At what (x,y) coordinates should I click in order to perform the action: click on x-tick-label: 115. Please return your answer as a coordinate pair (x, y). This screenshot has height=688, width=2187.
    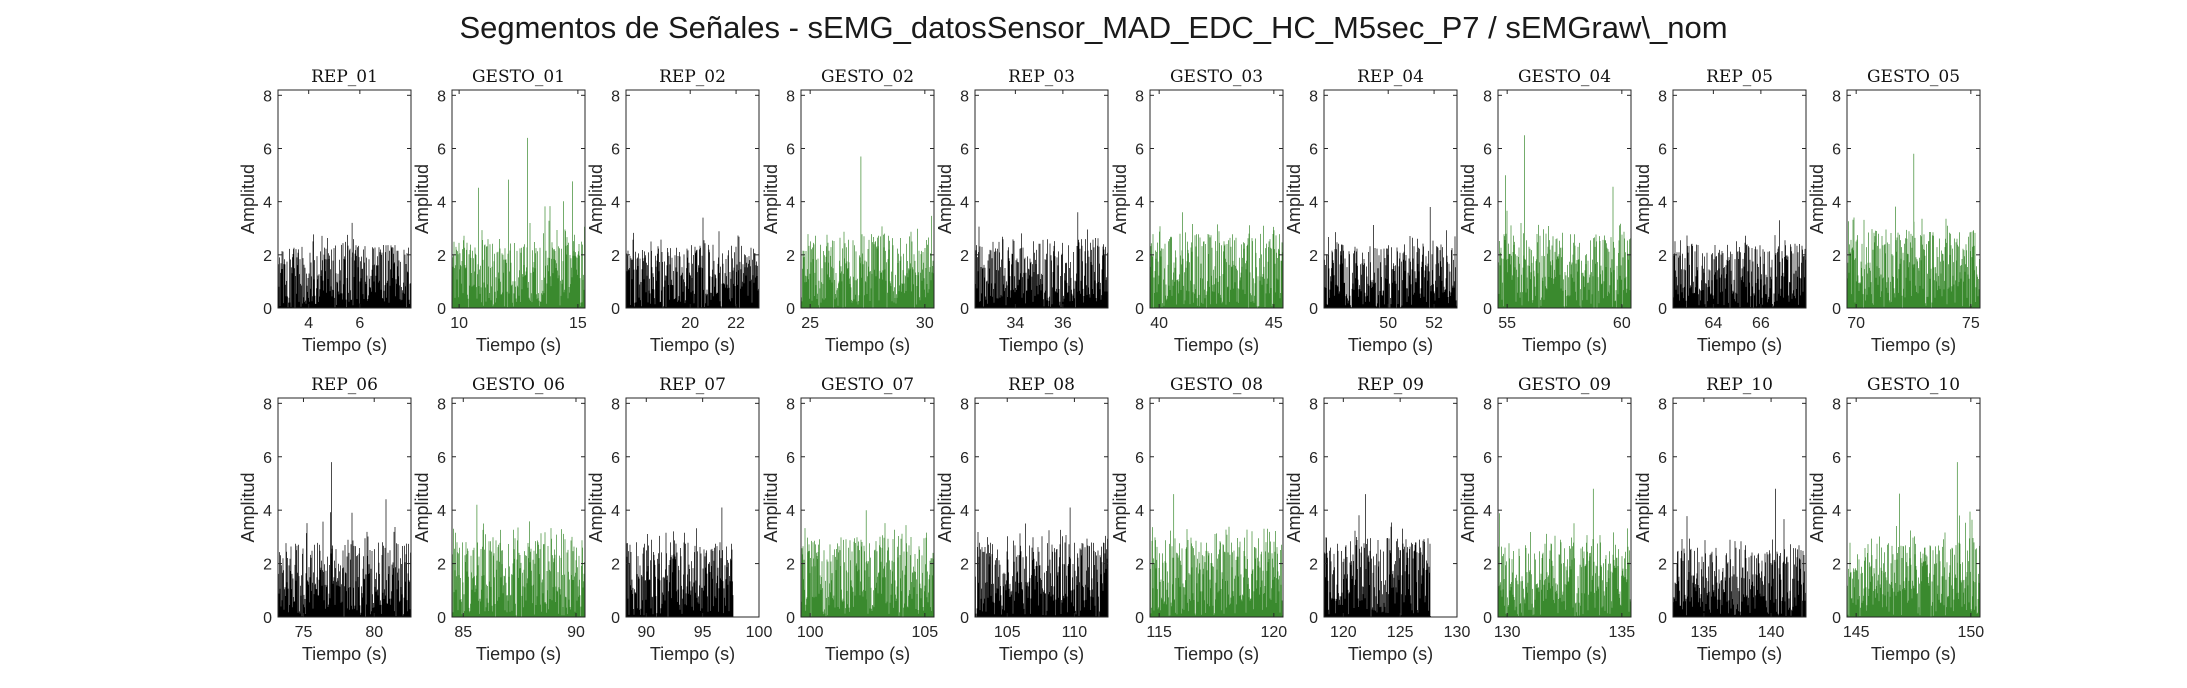
    Looking at the image, I should click on (1159, 632).